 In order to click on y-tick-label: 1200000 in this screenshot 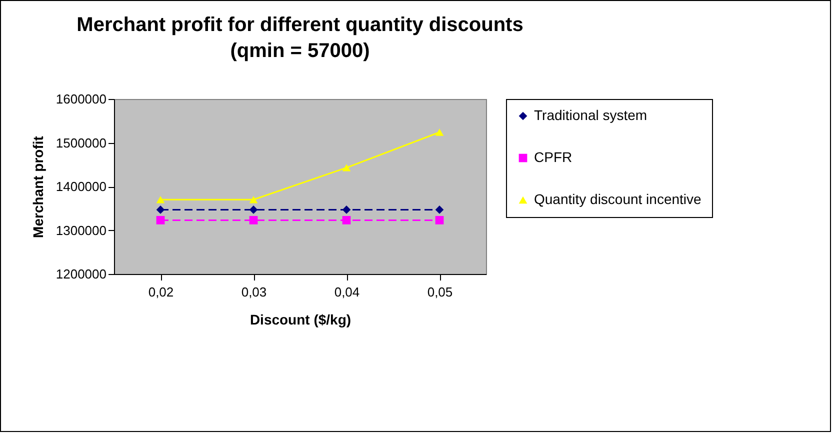, I will do `click(81, 274)`.